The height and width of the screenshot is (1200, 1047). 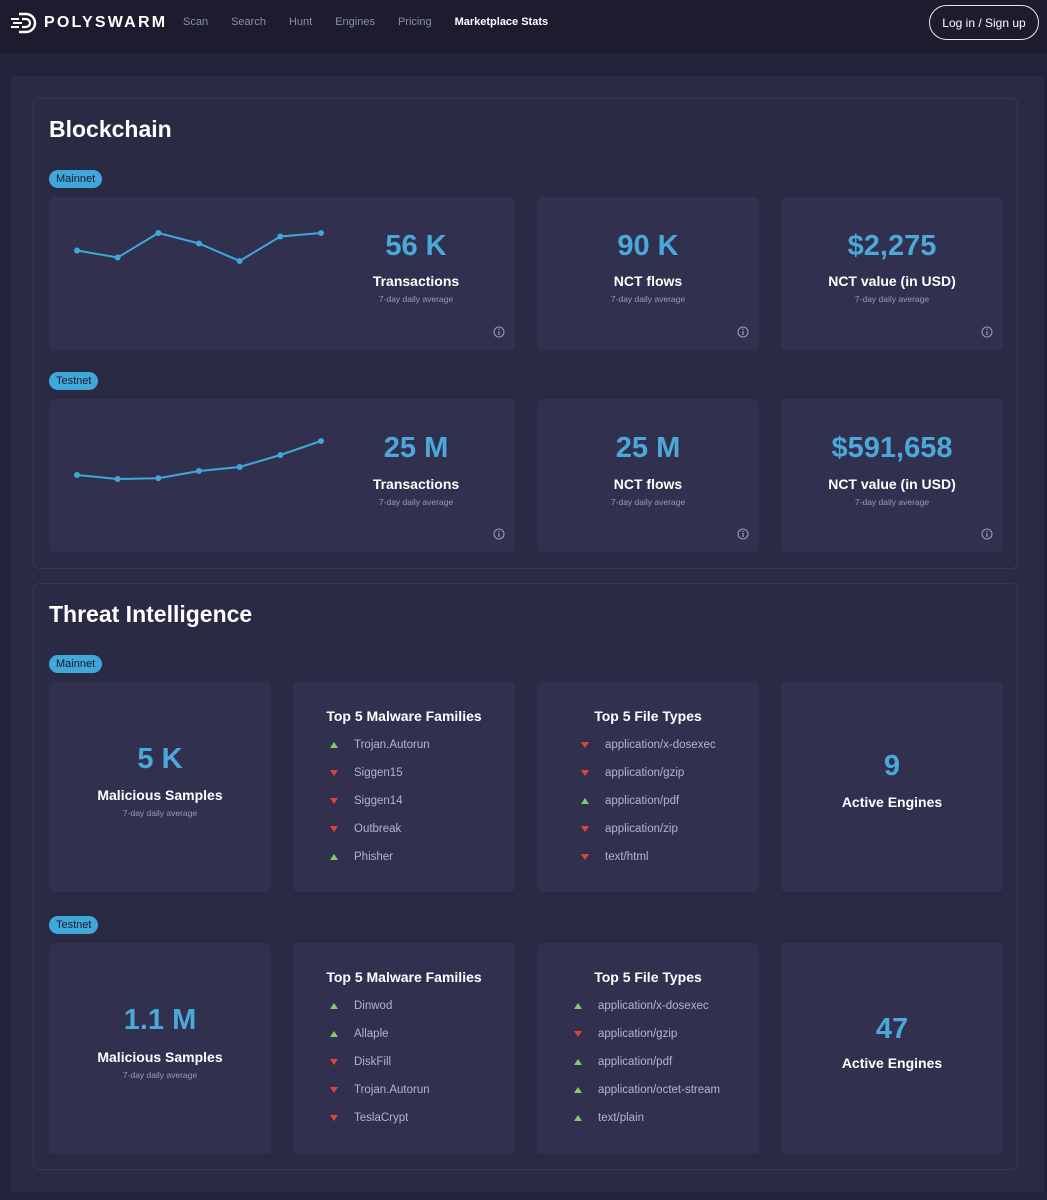 What do you see at coordinates (248, 22) in the screenshot?
I see `nav-search: Search` at bounding box center [248, 22].